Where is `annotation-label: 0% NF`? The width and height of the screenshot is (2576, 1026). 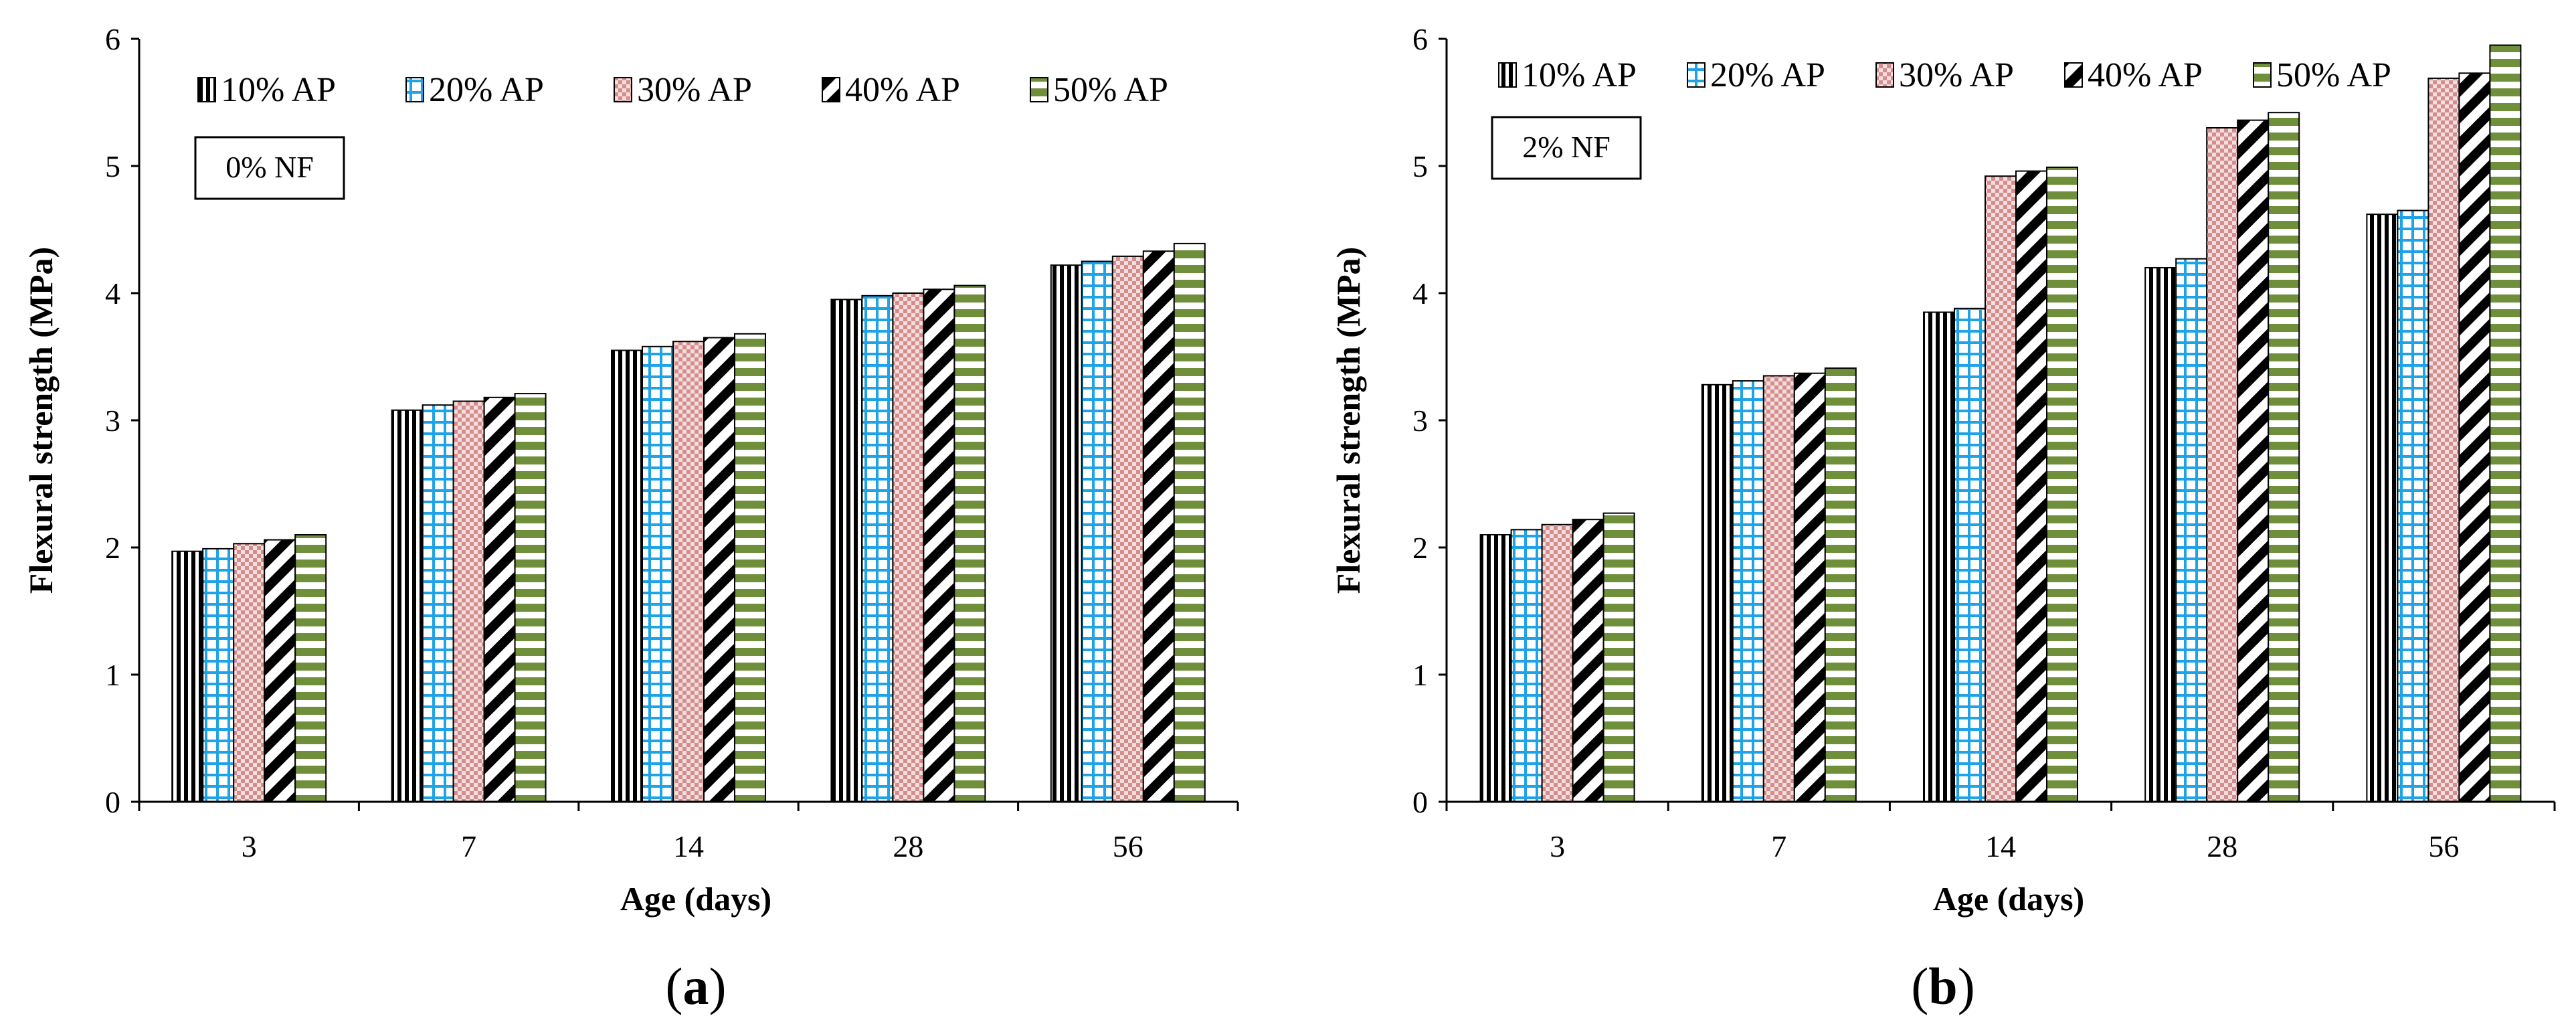
annotation-label: 0% NF is located at coordinates (269, 167).